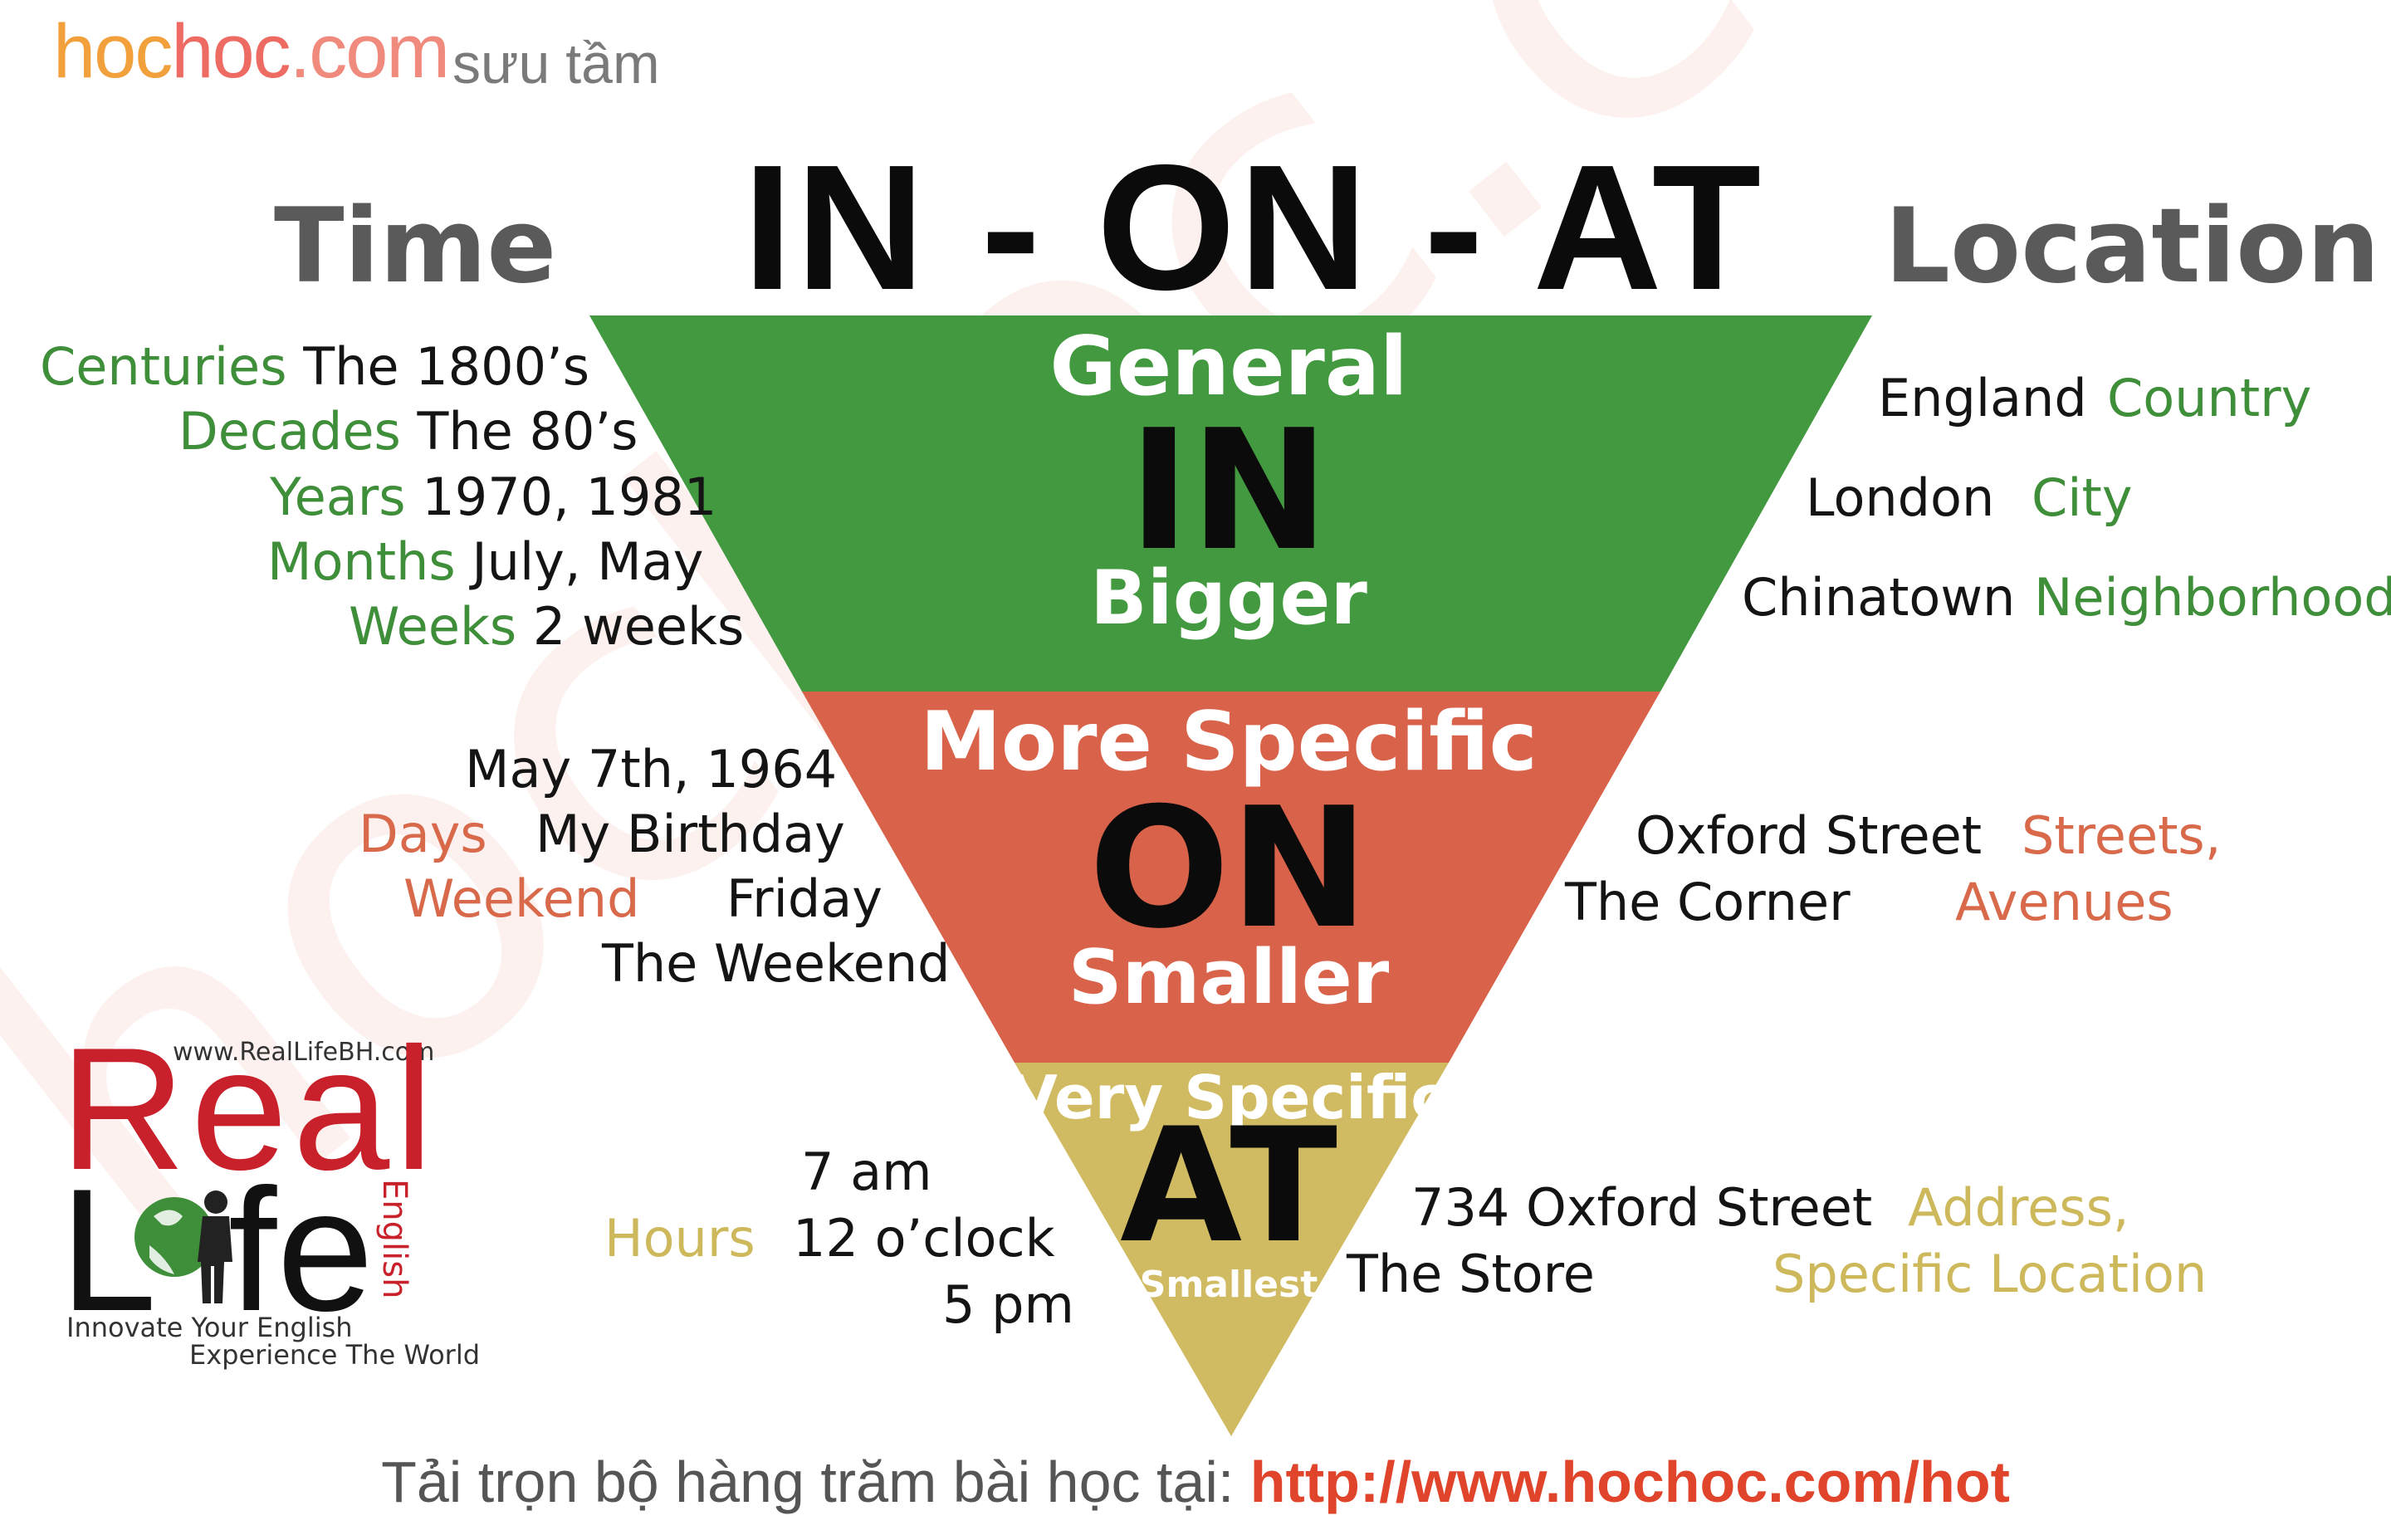  I want to click on time-on-example: Friday, so click(804, 899).